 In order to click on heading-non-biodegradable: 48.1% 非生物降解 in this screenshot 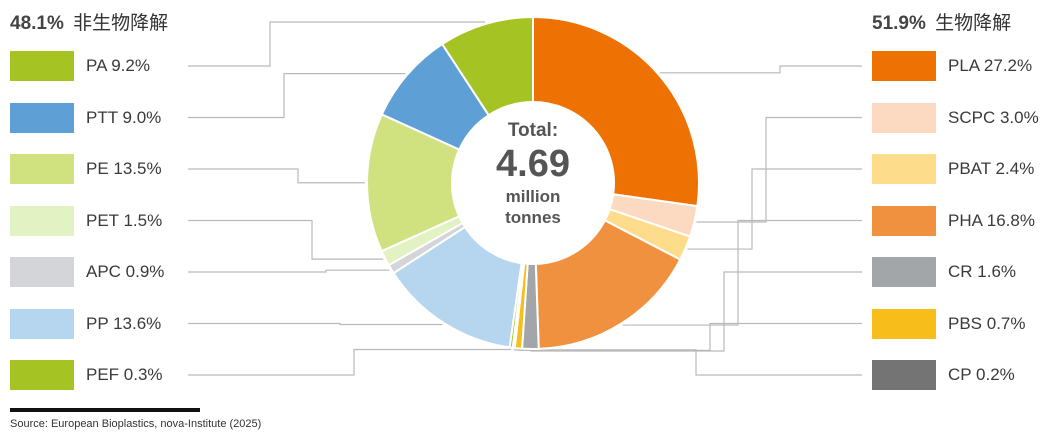, I will do `click(89, 21)`.